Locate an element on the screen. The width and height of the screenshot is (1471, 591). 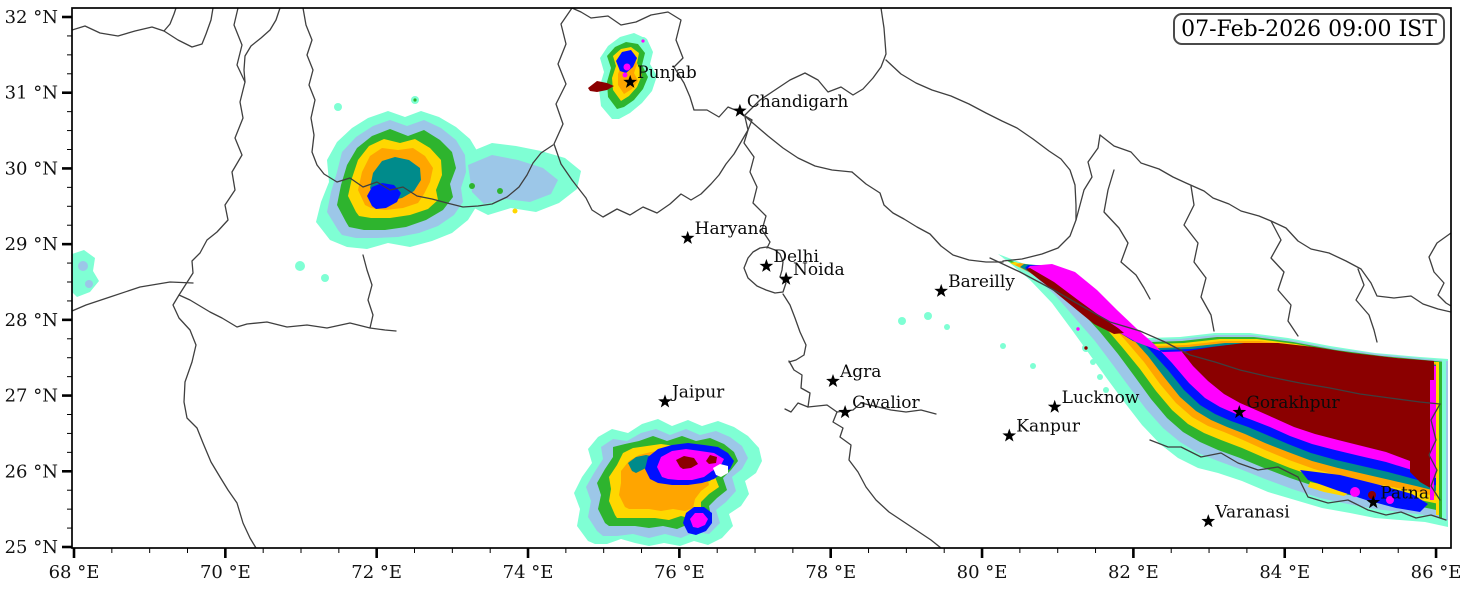
city-punjab: Punjab is located at coordinates (660, 75).